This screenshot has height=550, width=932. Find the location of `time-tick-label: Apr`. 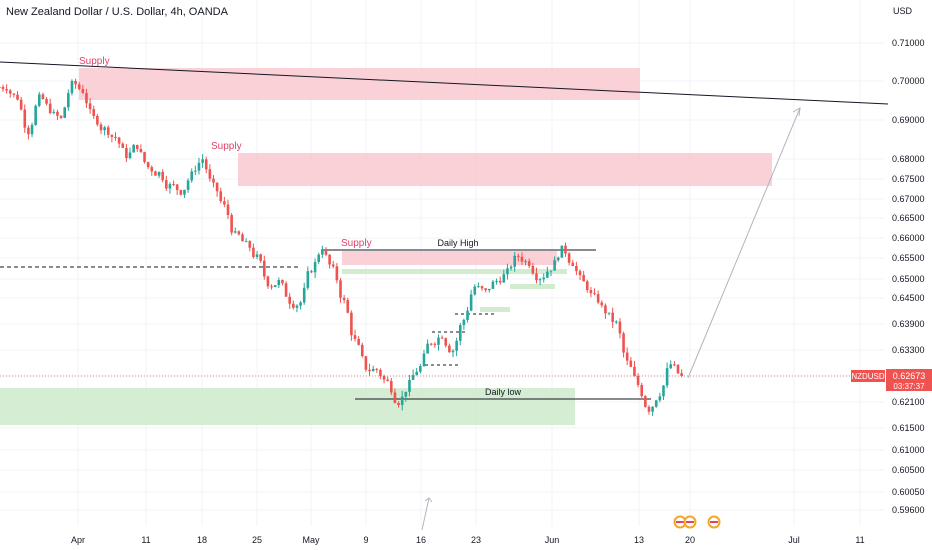

time-tick-label: Apr is located at coordinates (78, 540).